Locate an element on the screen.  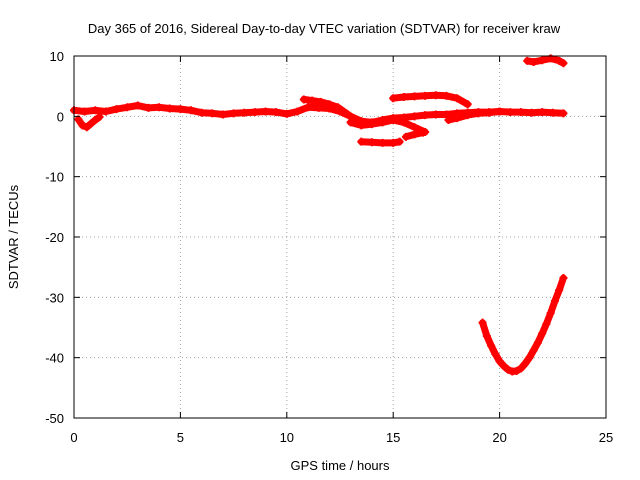
x-tick-label: 10 is located at coordinates (287, 437).